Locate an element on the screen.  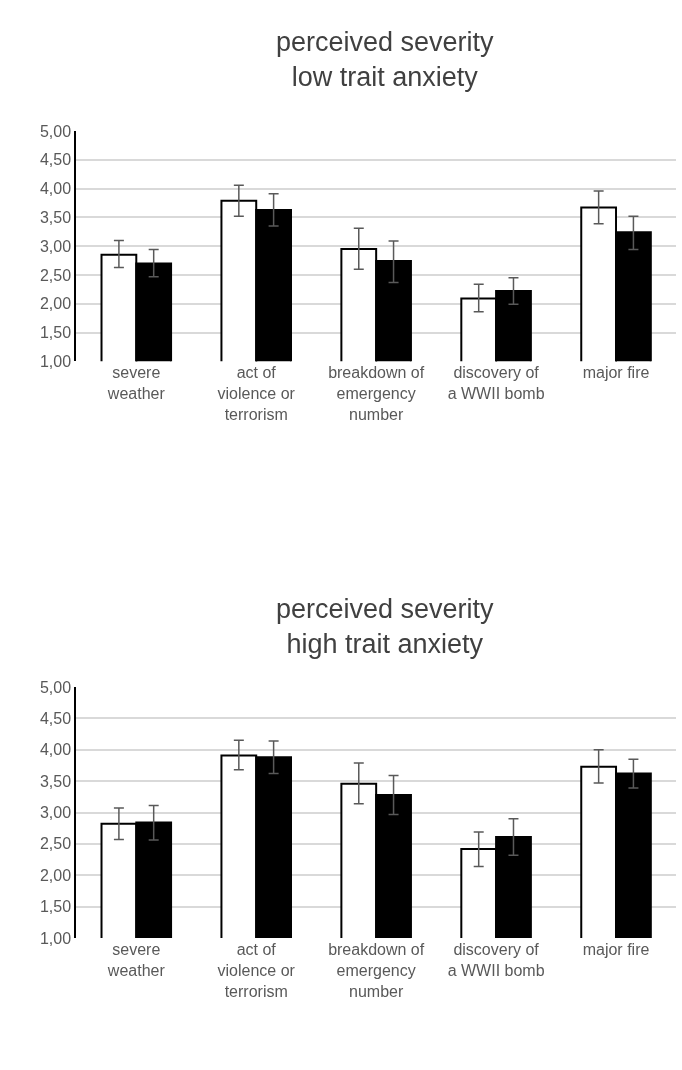
chart-title: perceived severity low trait anxiety is located at coordinates (385, 60).